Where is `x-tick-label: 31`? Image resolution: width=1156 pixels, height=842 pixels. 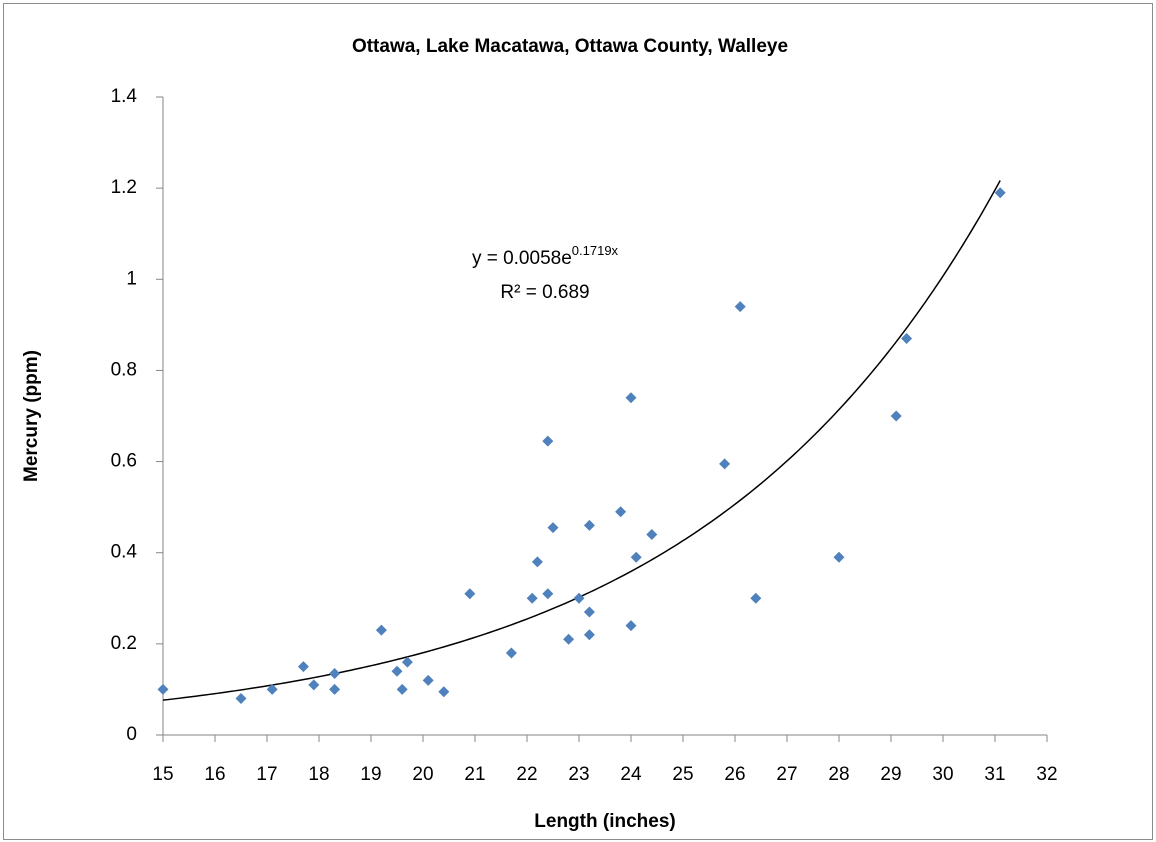
x-tick-label: 31 is located at coordinates (994, 774).